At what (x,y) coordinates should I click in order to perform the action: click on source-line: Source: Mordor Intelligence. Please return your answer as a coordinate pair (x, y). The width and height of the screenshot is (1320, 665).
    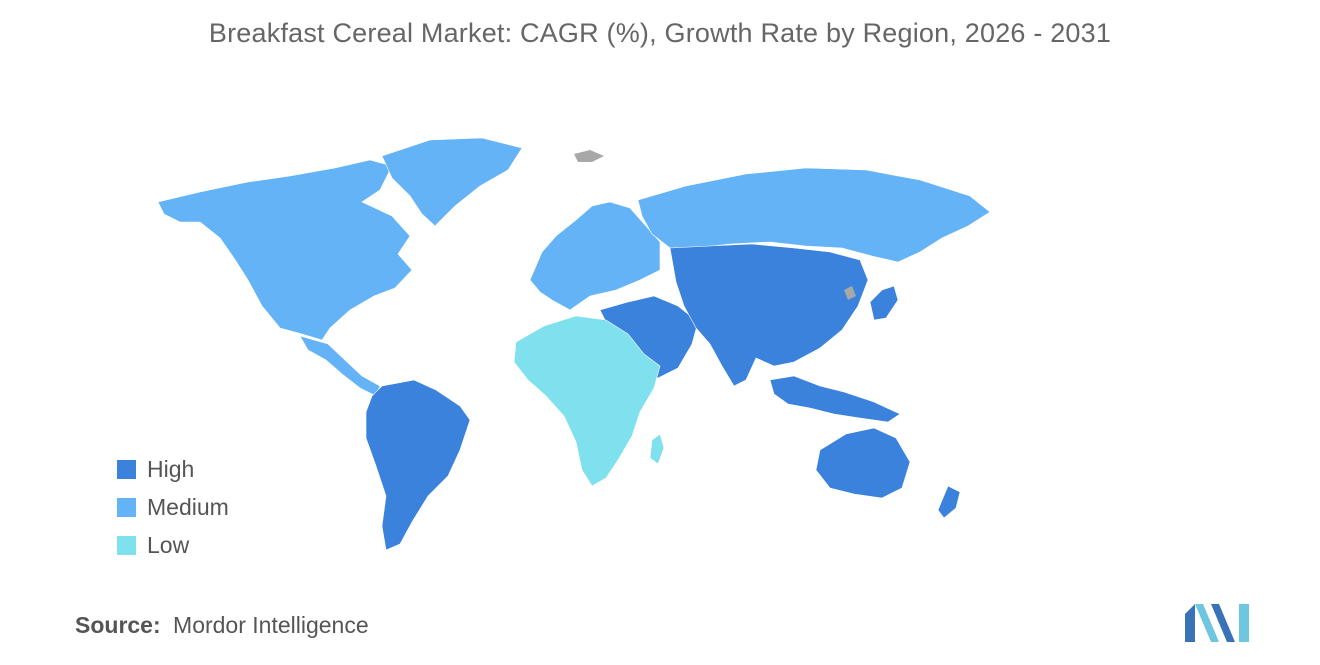
    Looking at the image, I should click on (222, 625).